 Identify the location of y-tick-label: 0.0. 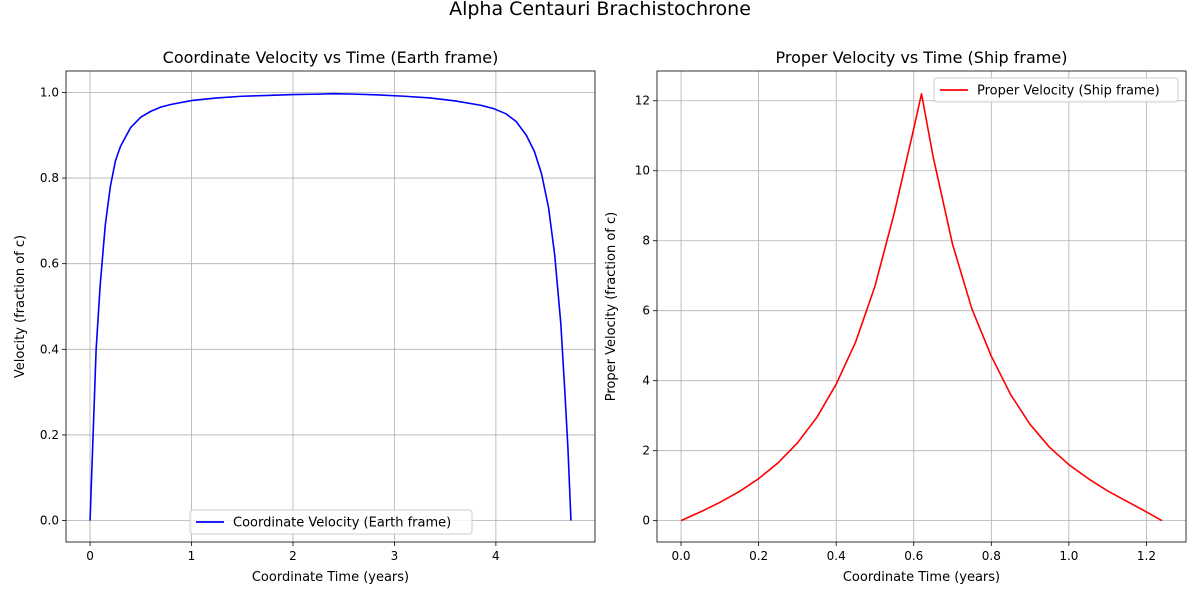
(49, 521).